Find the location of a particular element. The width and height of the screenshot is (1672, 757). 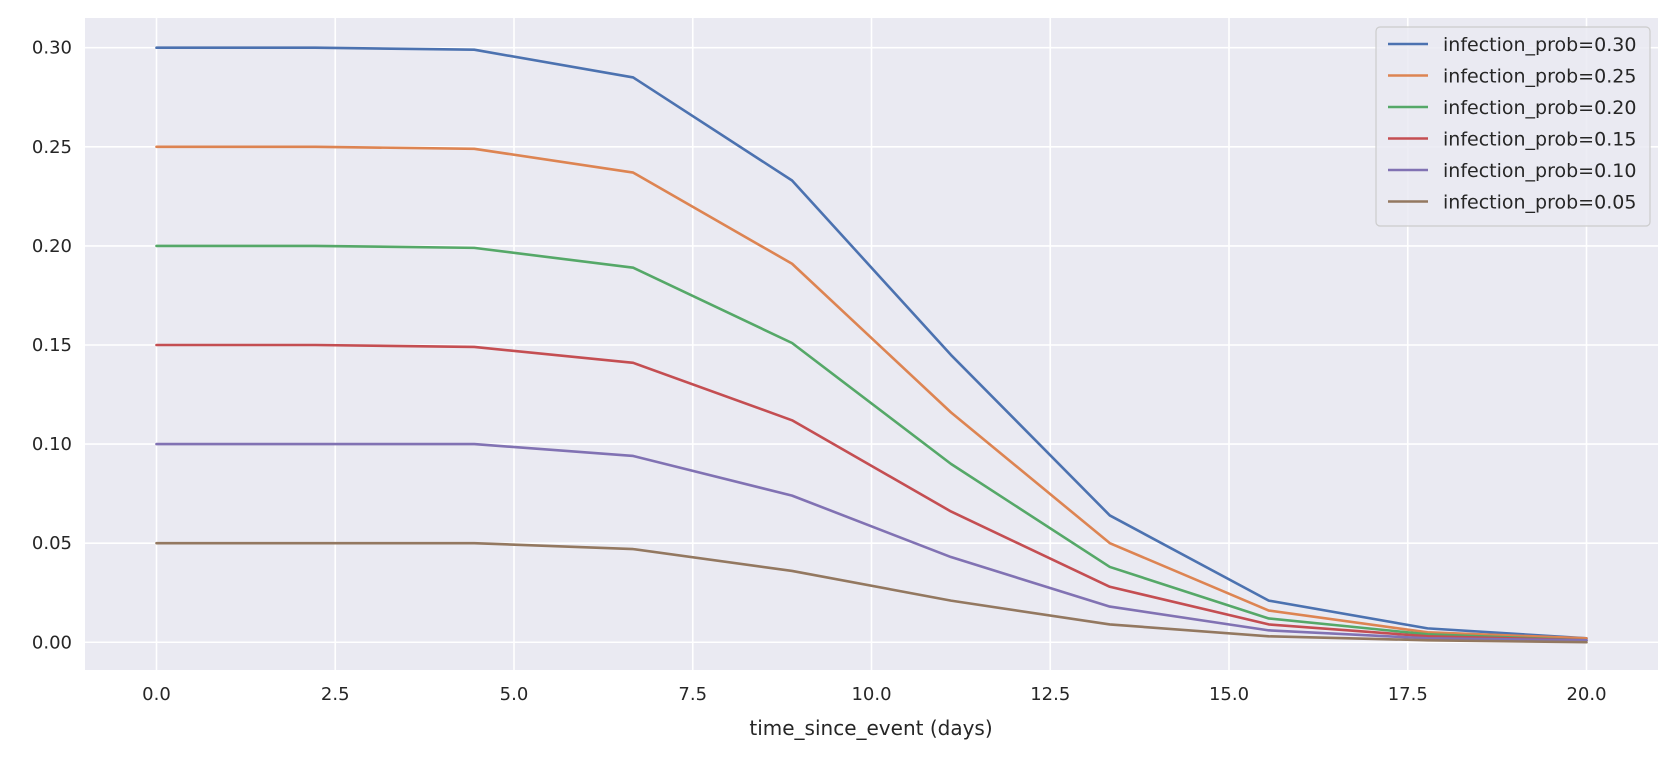

x-tick-label: 20.0 is located at coordinates (1586, 694).